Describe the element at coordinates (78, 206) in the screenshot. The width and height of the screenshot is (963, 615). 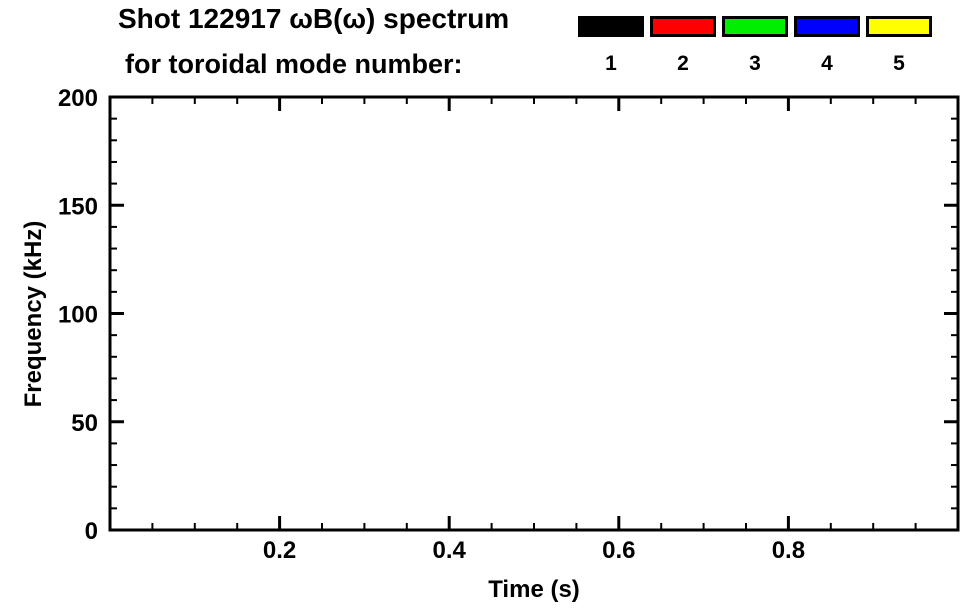
I see `y-tick-label: 150` at that location.